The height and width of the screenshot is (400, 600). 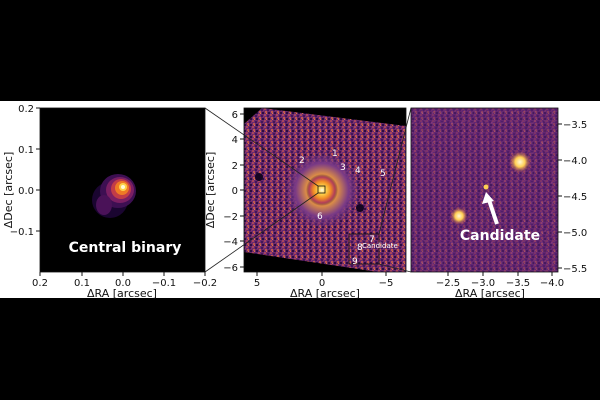 I want to click on zoom-connectors, so click(x=308, y=190).